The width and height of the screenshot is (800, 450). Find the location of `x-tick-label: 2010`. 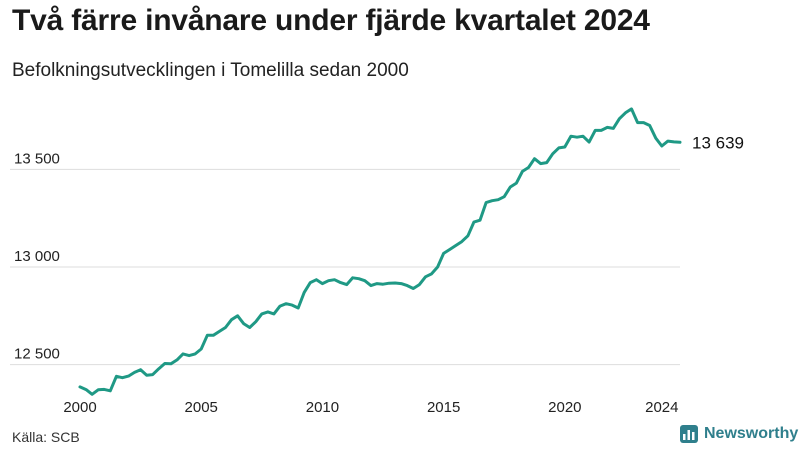

x-tick-label: 2010 is located at coordinates (322, 407).